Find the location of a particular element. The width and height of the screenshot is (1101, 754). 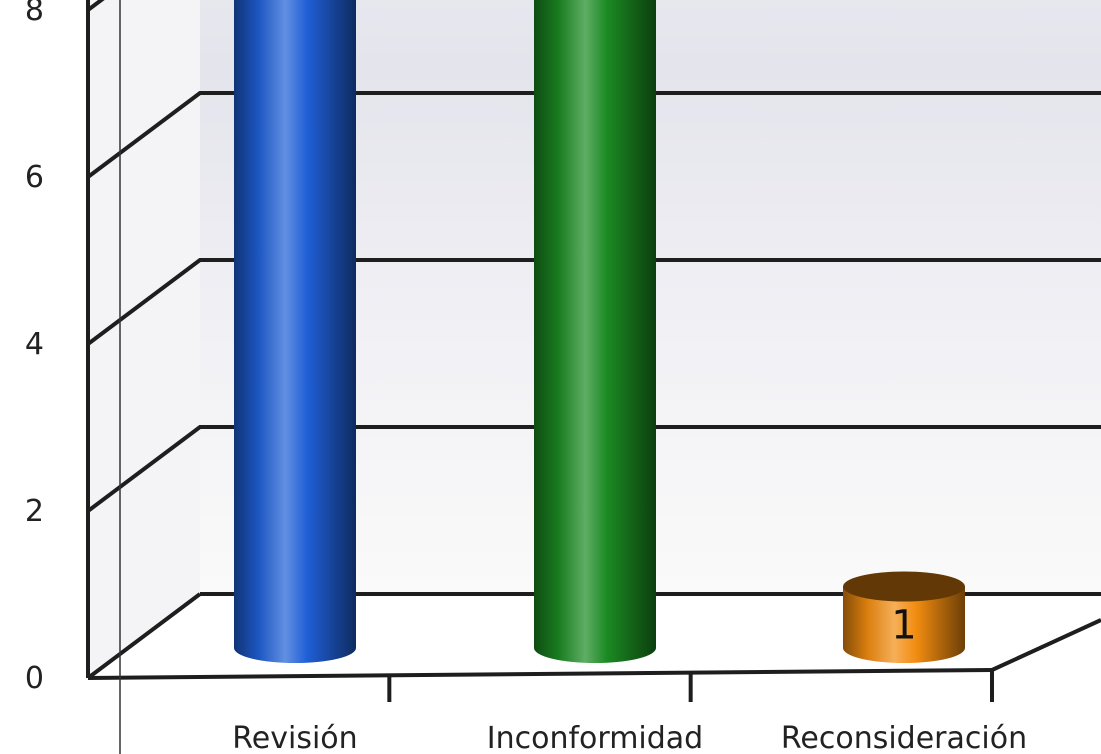

x-category-label: Inconformidad is located at coordinates (595, 737).